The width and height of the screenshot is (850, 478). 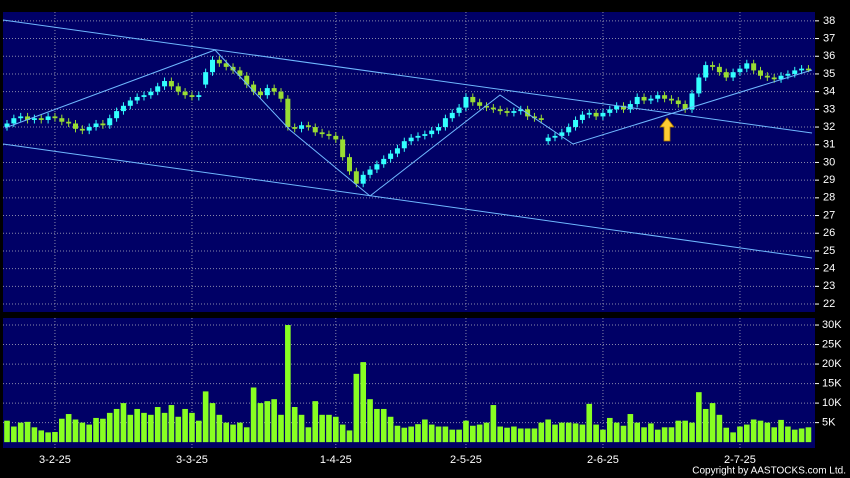 What do you see at coordinates (829, 92) in the screenshot?
I see `y-tick-label: 34` at bounding box center [829, 92].